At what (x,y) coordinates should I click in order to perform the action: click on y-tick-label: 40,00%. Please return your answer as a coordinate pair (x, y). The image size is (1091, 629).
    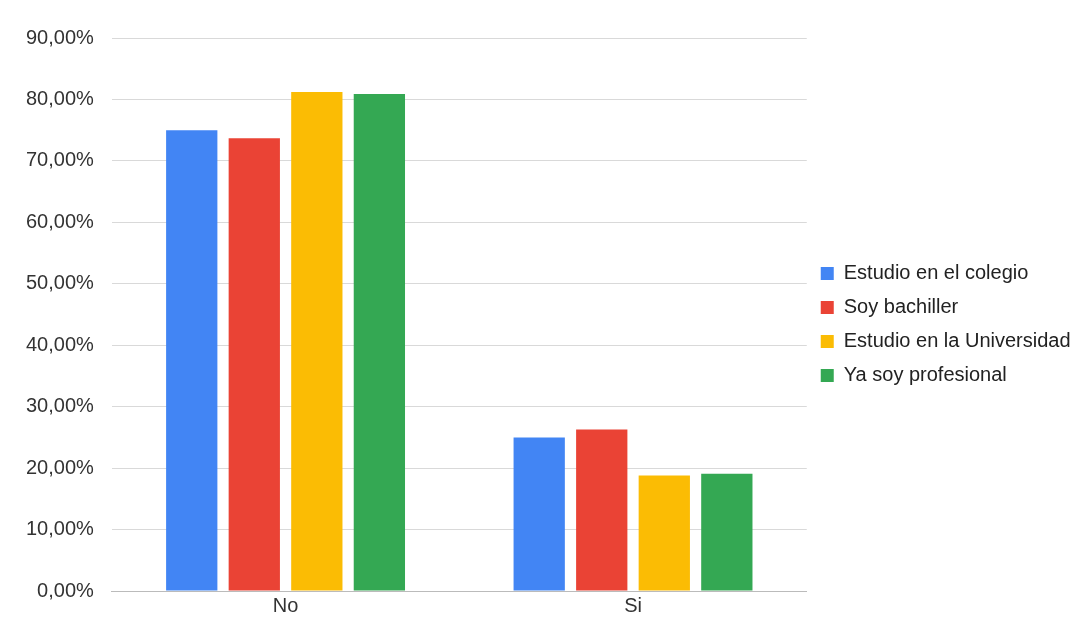
    Looking at the image, I should click on (60, 343).